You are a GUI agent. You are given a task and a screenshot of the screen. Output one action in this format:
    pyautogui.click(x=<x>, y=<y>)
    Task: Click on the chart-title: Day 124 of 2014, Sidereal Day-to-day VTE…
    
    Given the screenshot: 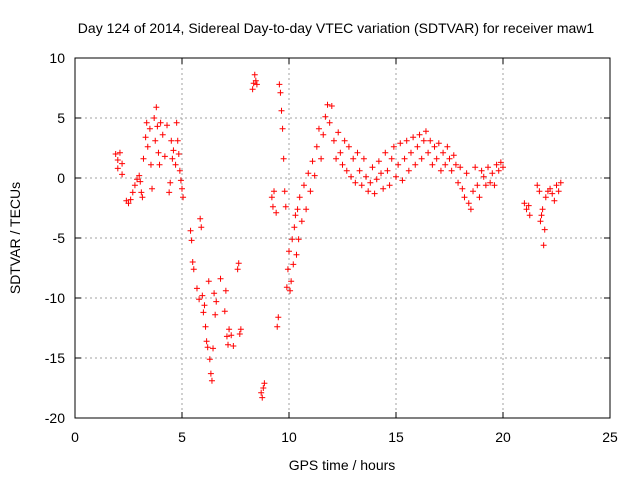 What is the action you would take?
    pyautogui.click(x=336, y=28)
    